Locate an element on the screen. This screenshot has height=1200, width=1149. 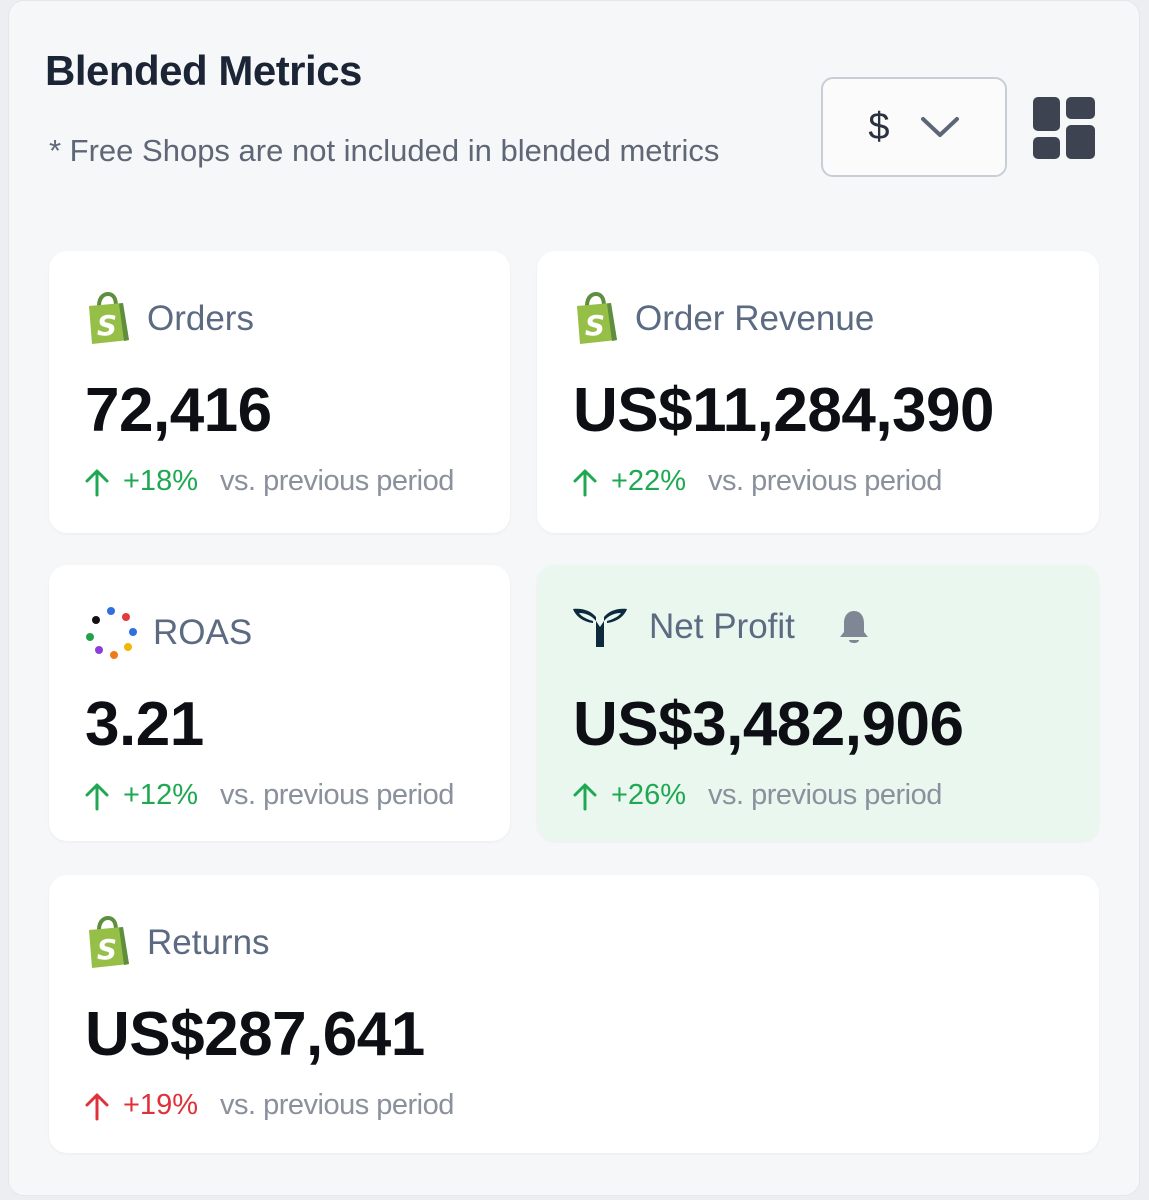
currency-select: $ is located at coordinates (914, 127).